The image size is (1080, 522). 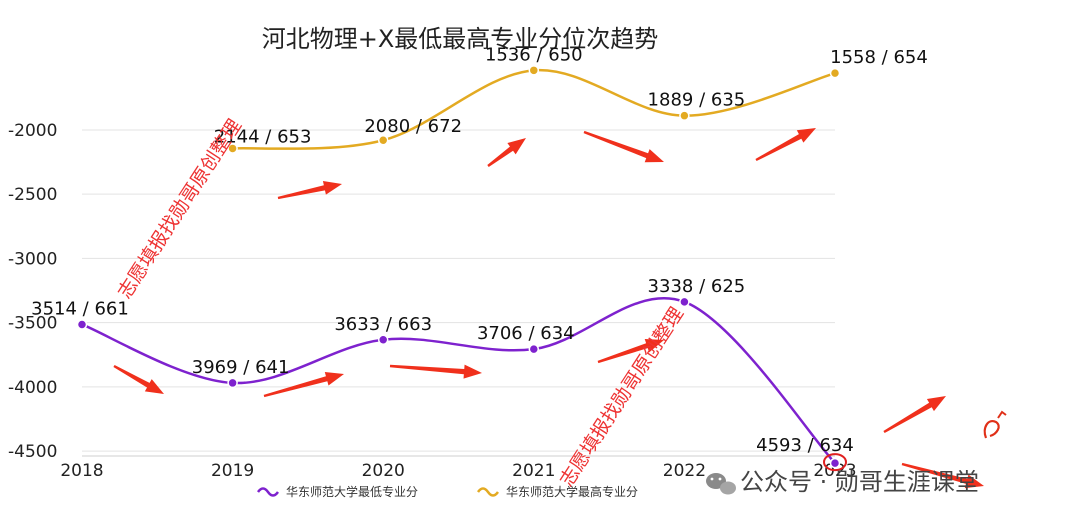 I want to click on data-label: 3338 / 625, so click(x=697, y=286).